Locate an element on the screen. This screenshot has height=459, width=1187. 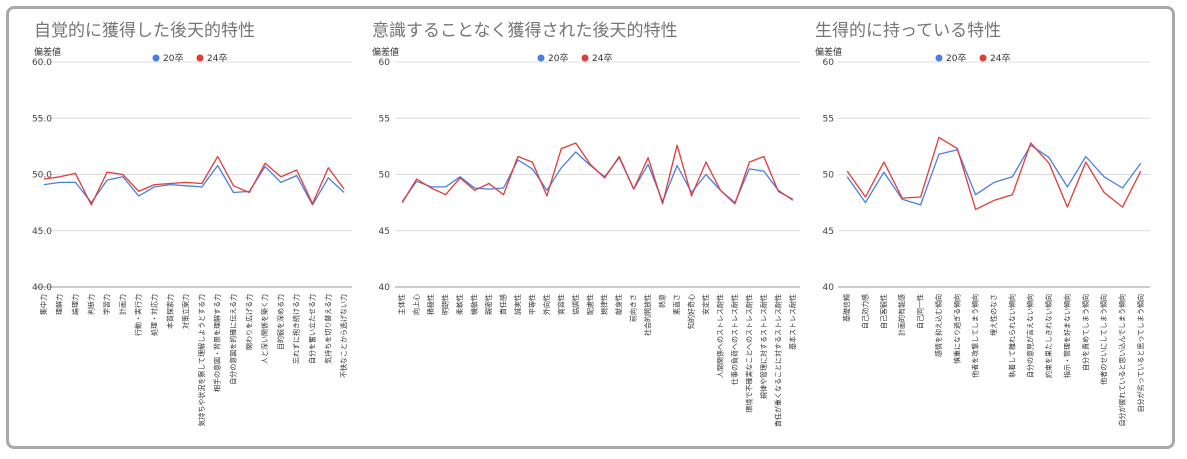
x-tick-label: 環境で不確実なことへのストレス耐性 is located at coordinates (748, 353).